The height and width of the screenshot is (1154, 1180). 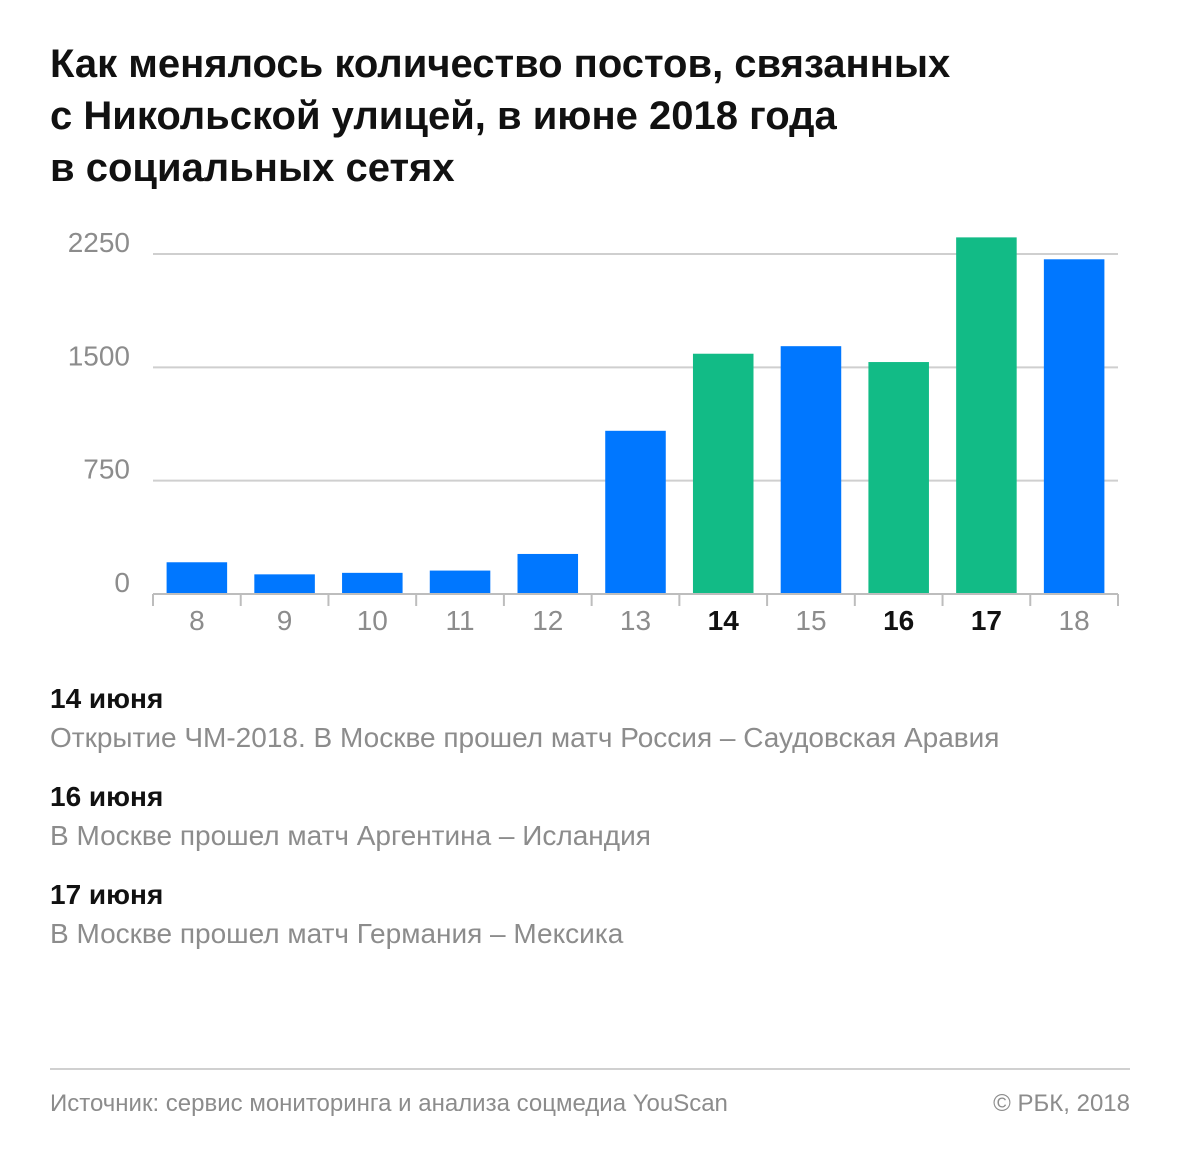 I want to click on title-line-3: в социальных сетях, so click(x=252, y=168).